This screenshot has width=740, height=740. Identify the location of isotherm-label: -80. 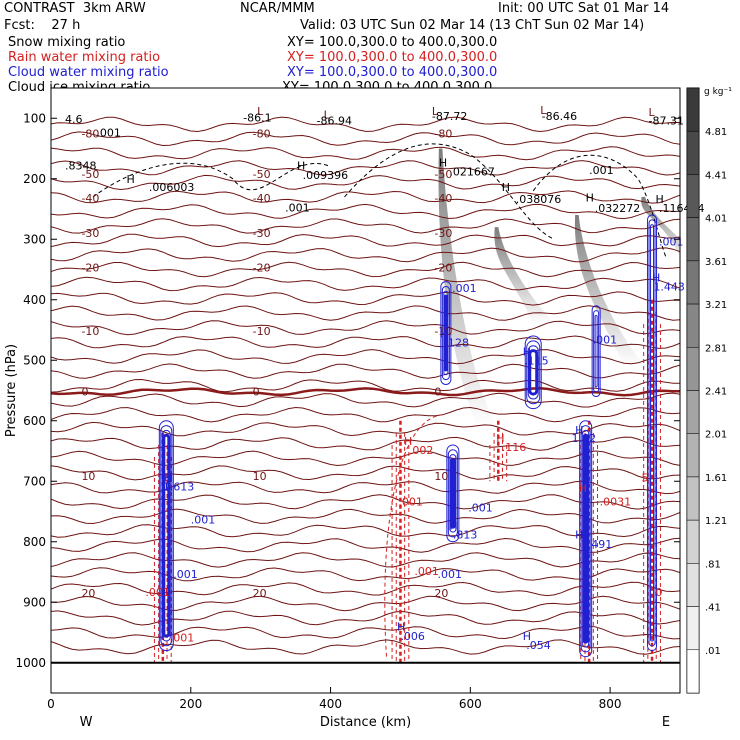
(443, 133).